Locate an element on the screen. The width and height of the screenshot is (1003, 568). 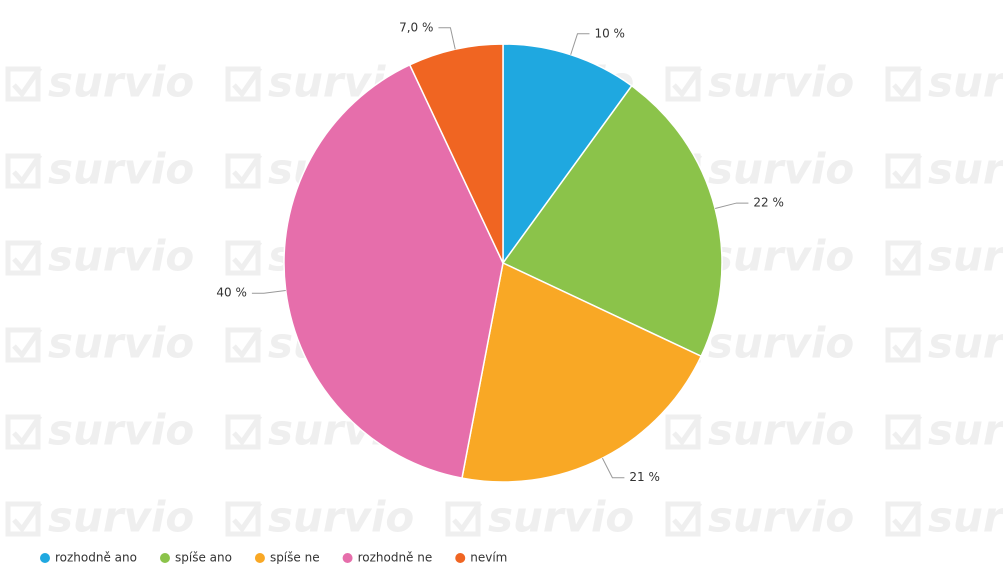
data-label: 10 % is located at coordinates (609, 33).